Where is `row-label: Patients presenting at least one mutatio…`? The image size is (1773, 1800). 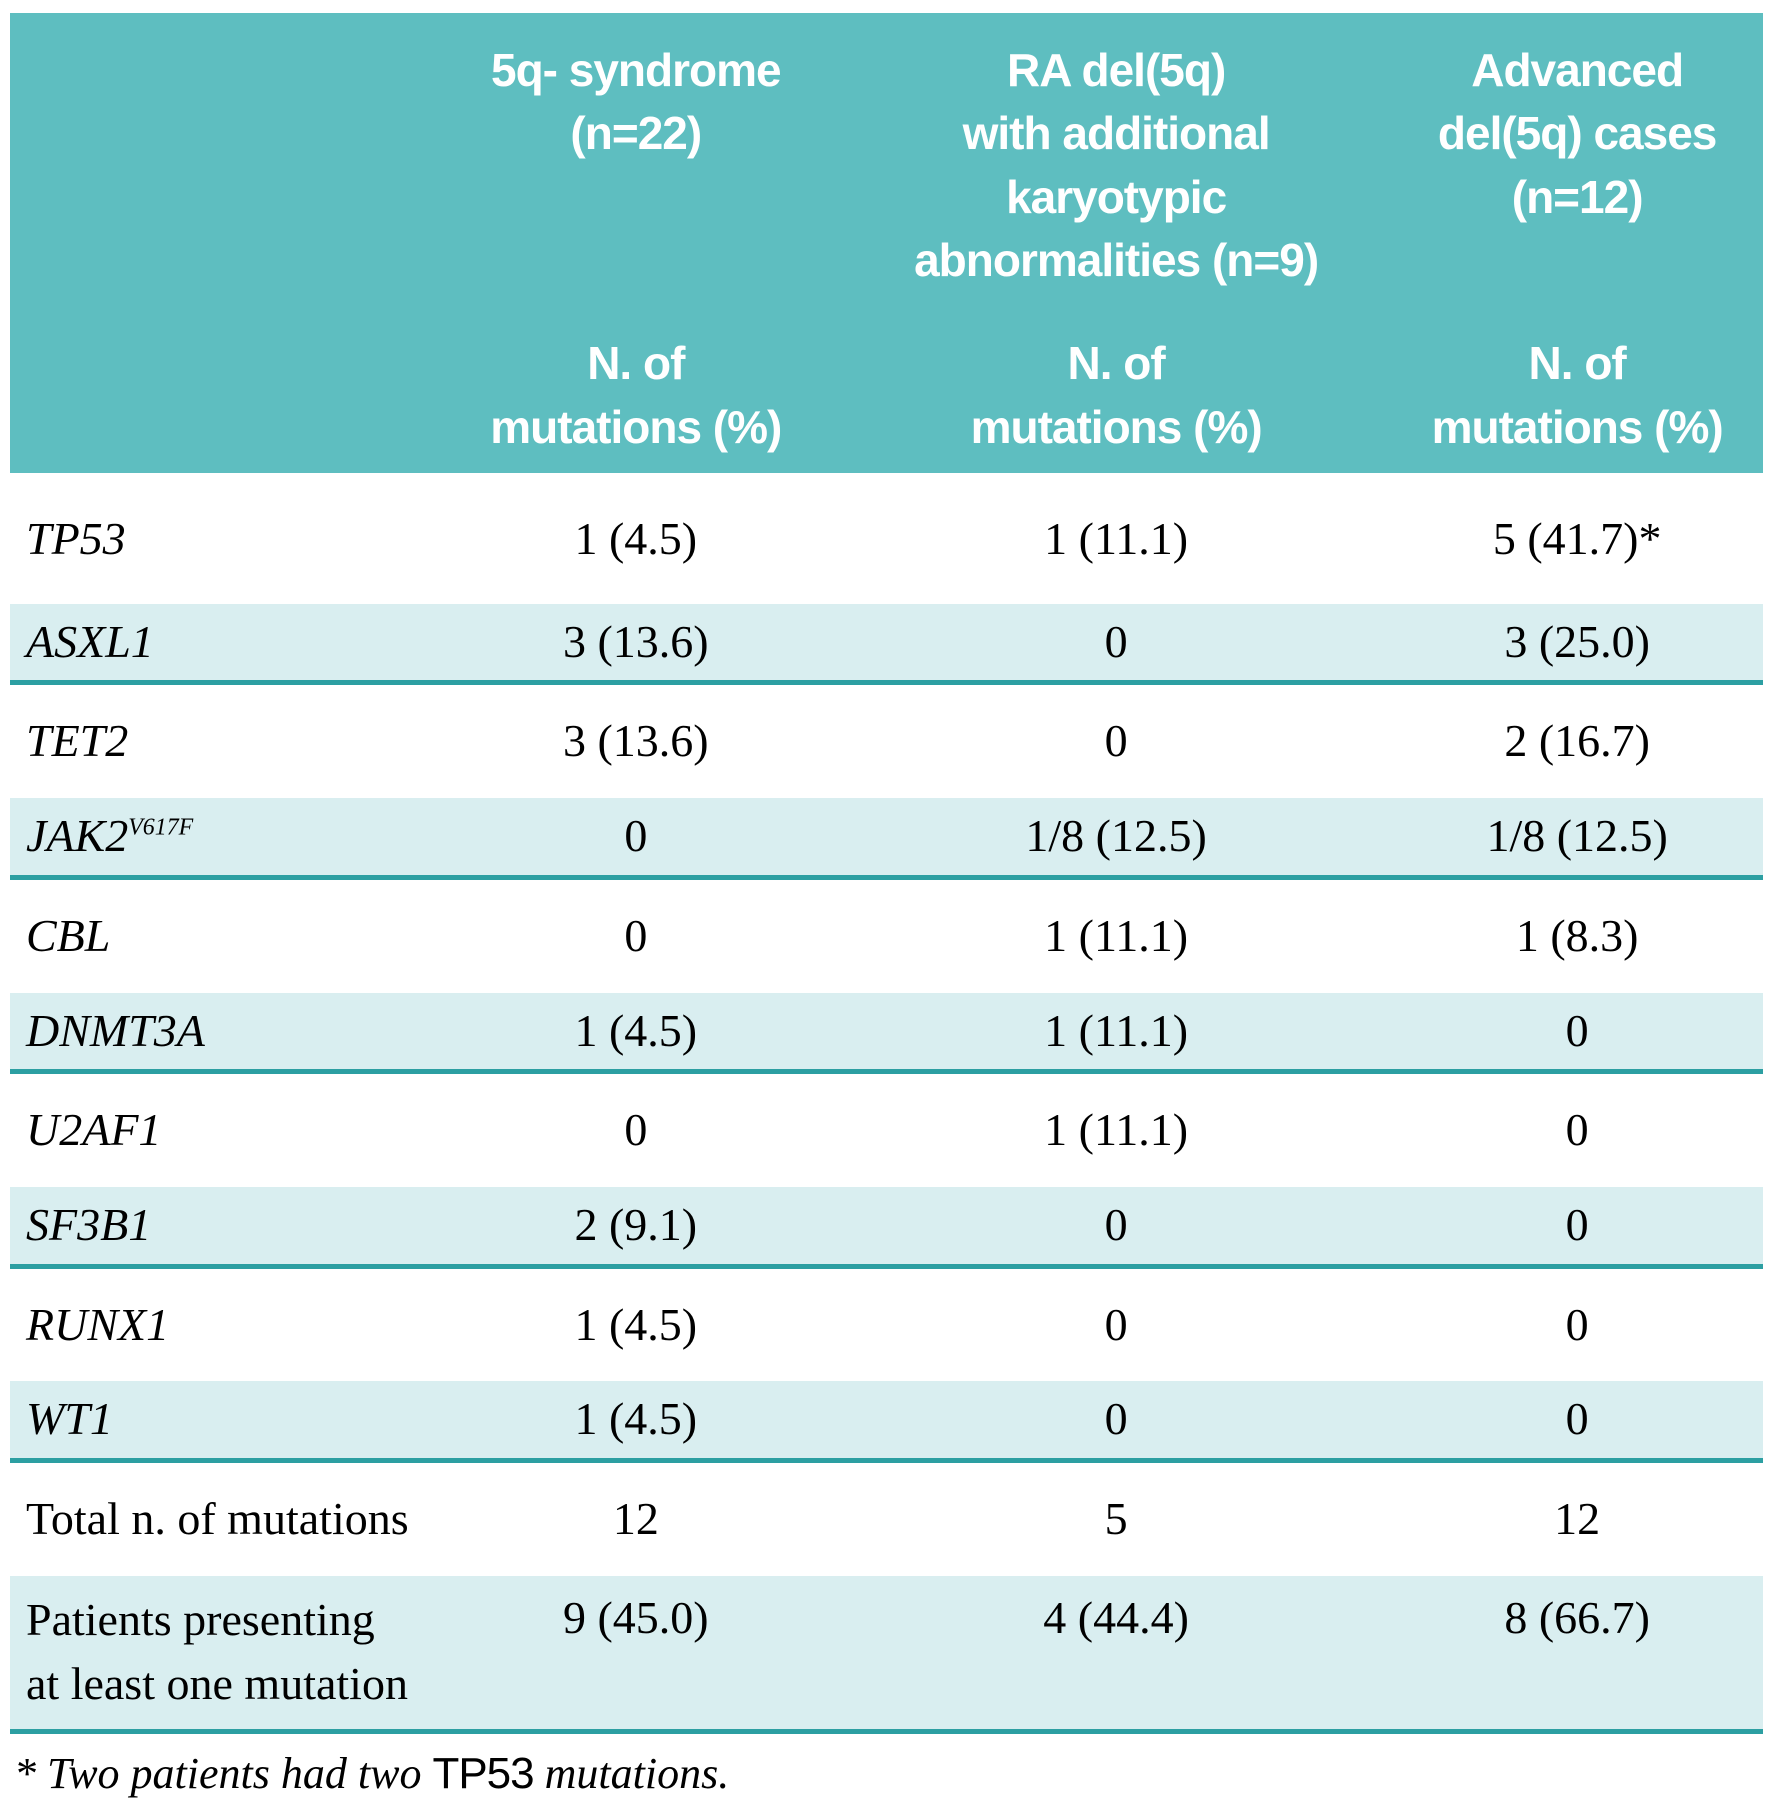
row-label: Patients presenting at least one mutatio… is located at coordinates (220, 1652).